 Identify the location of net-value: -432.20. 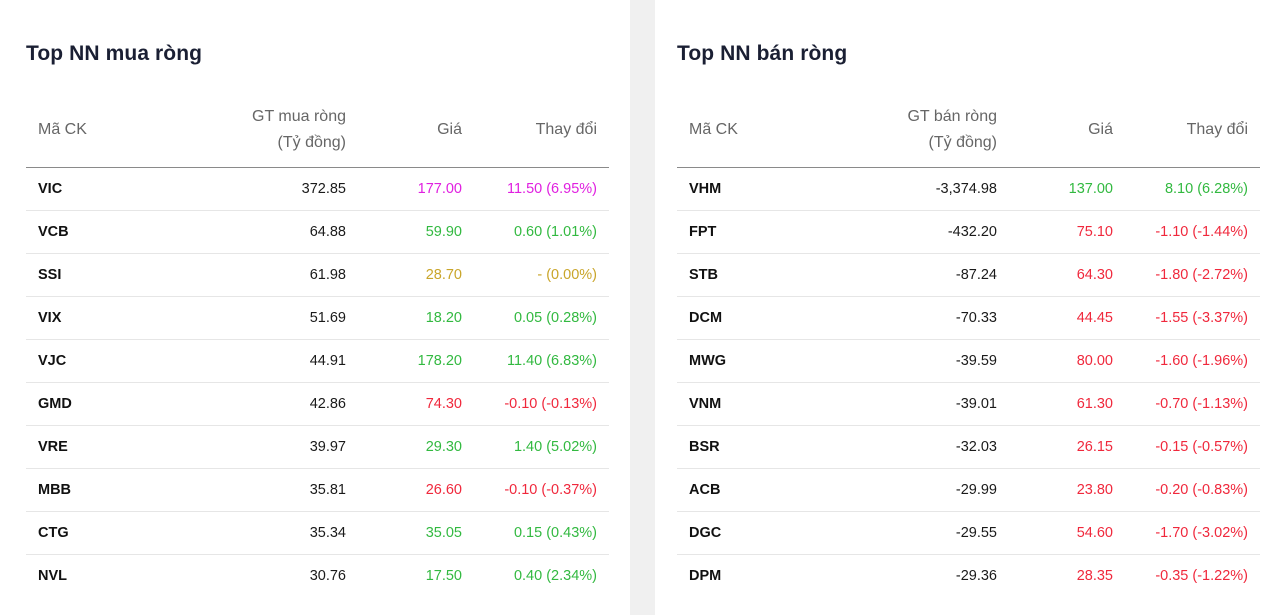
(902, 232).